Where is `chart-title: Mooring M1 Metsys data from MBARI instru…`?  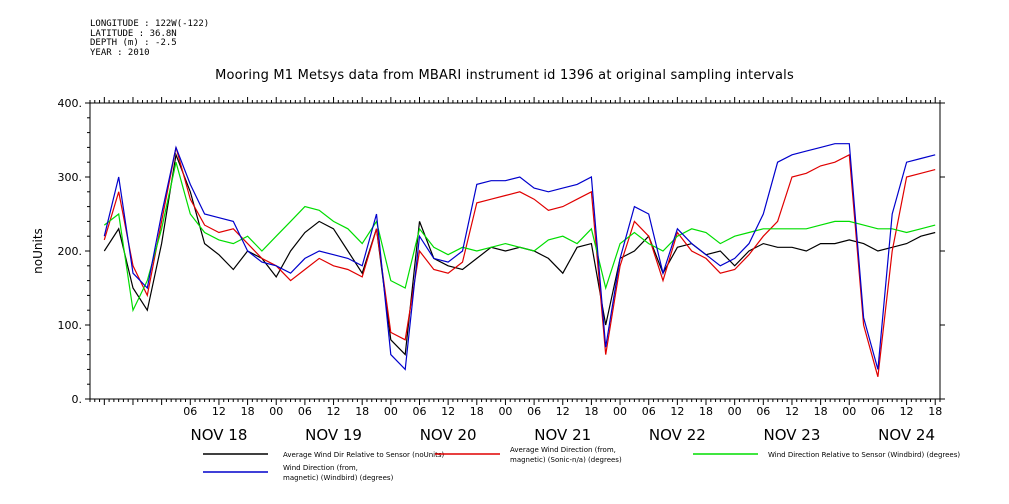
chart-title: Mooring M1 Metsys data from MBARI instru… is located at coordinates (504, 75).